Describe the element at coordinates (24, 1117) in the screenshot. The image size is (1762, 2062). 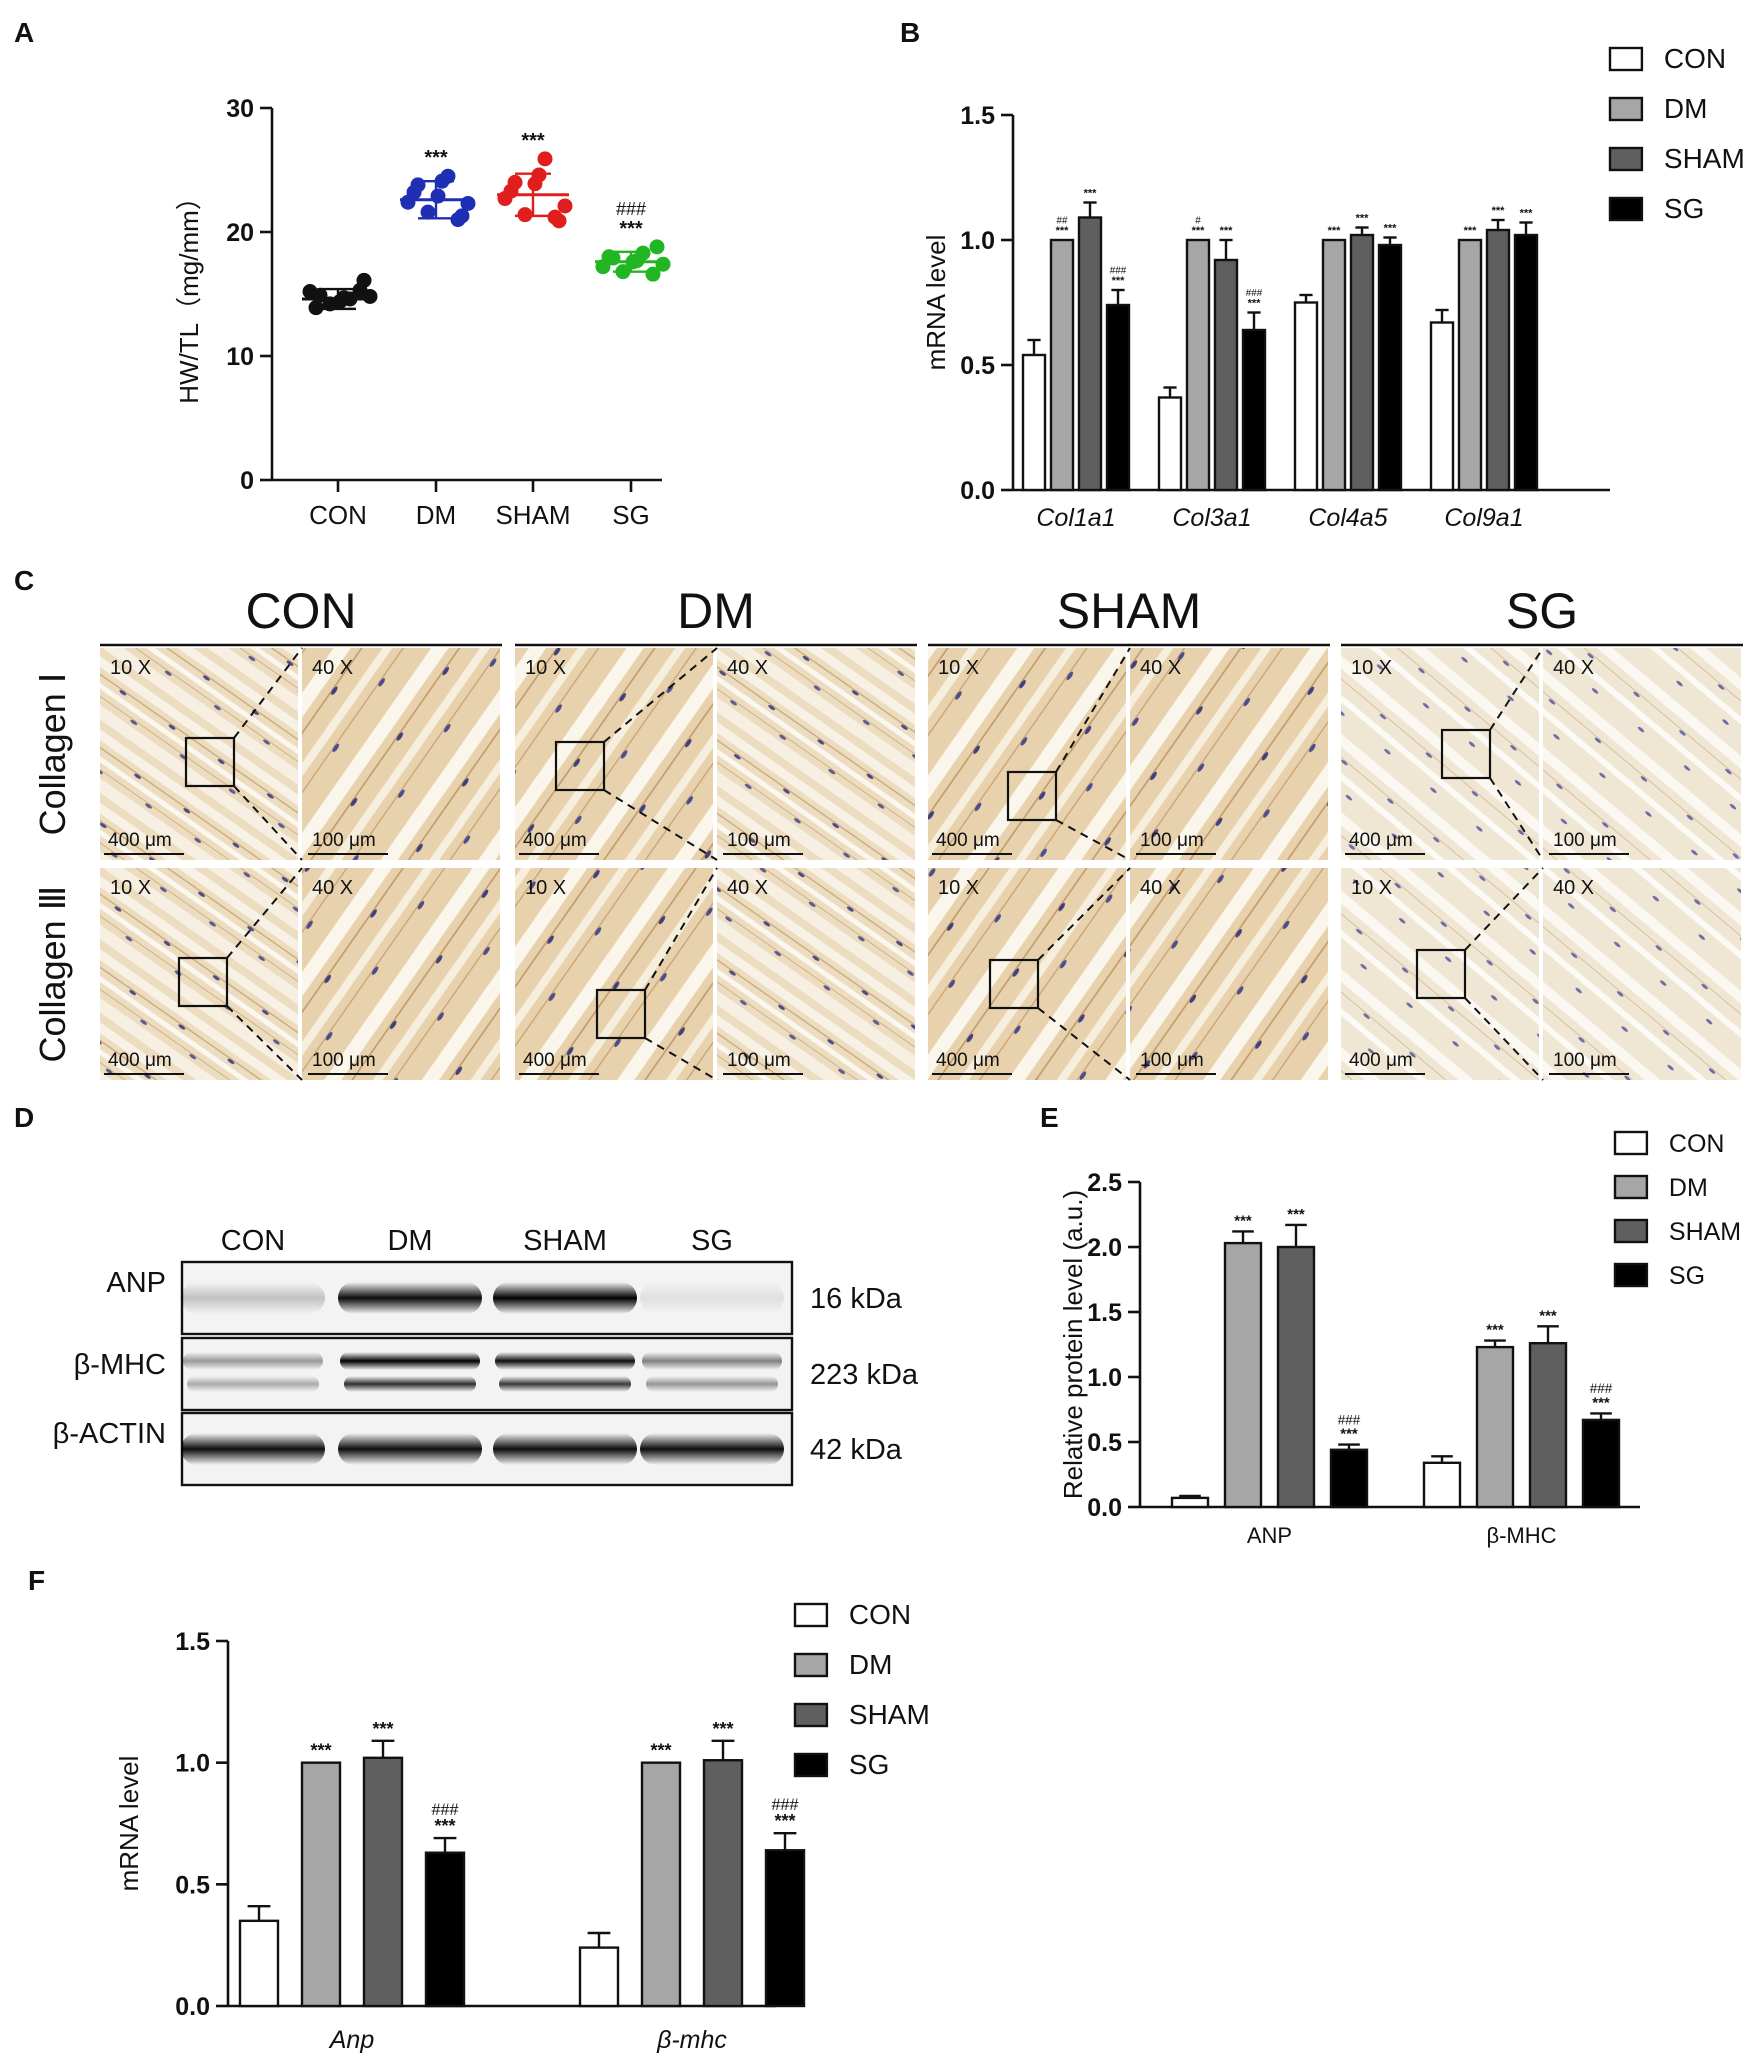
I see `panel-label-d: D` at that location.